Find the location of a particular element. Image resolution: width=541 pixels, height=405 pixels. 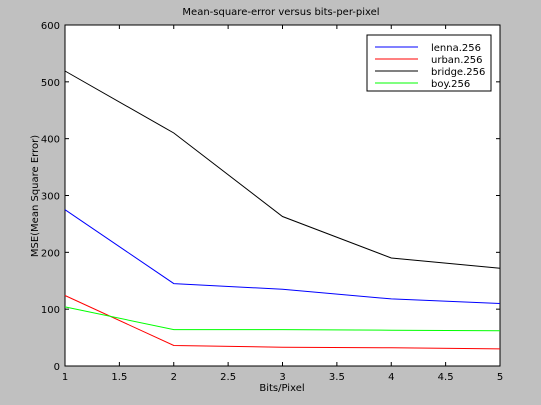

y-tick-label: 0 is located at coordinates (57, 367).